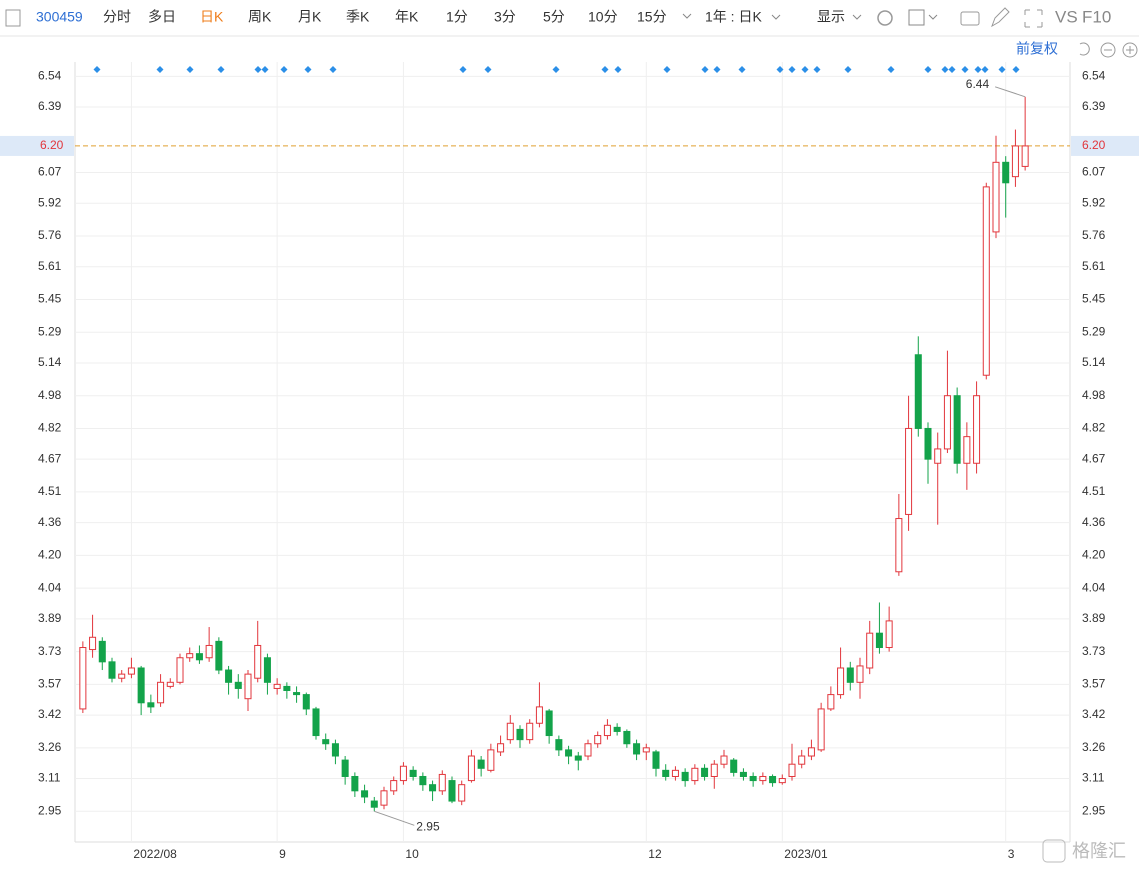 This screenshot has height=872, width=1139. What do you see at coordinates (50, 172) in the screenshot?
I see `y-tick-label: 6.07` at bounding box center [50, 172].